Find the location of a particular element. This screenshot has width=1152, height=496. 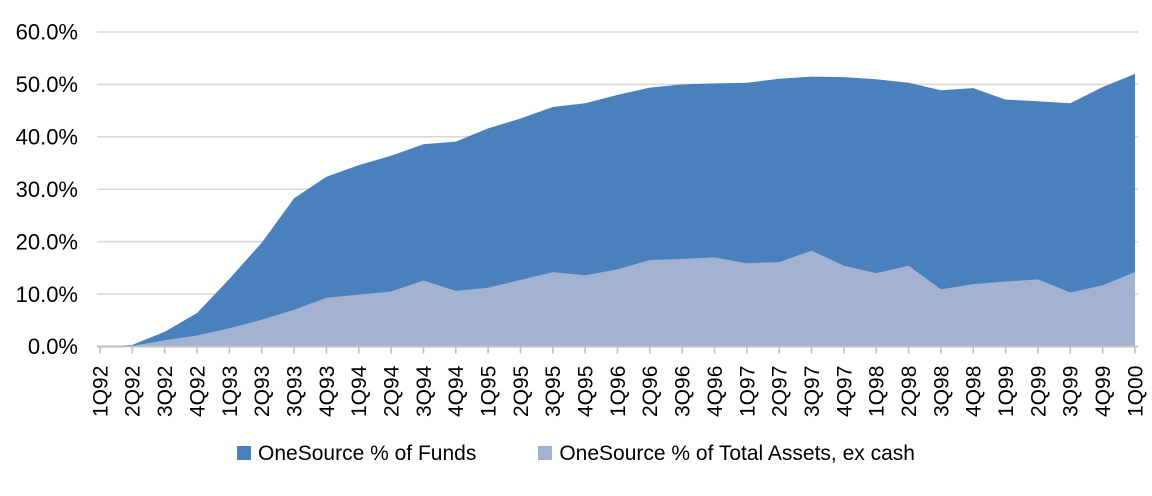

x-axis-tick-label: 2Q97 is located at coordinates (780, 391).